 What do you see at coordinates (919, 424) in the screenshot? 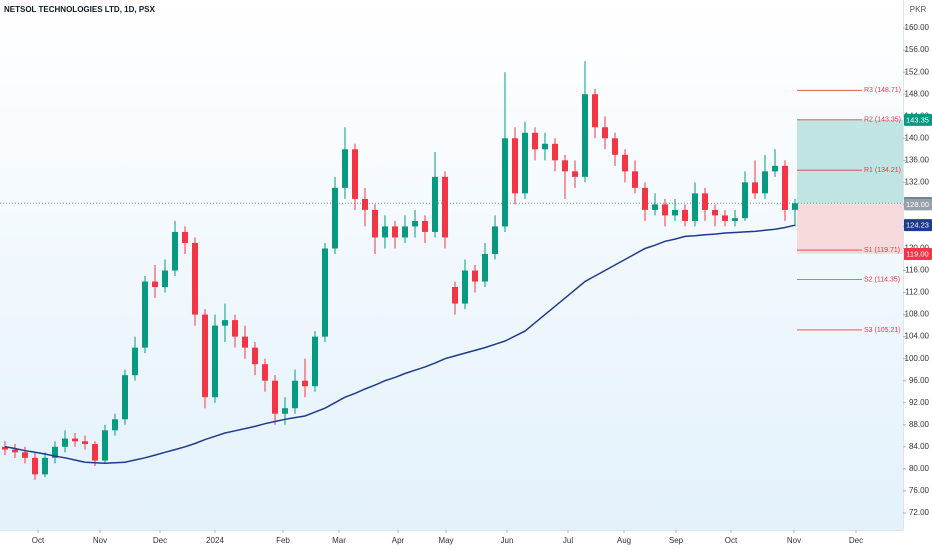
I see `y-tick-label: 88.00` at bounding box center [919, 424].